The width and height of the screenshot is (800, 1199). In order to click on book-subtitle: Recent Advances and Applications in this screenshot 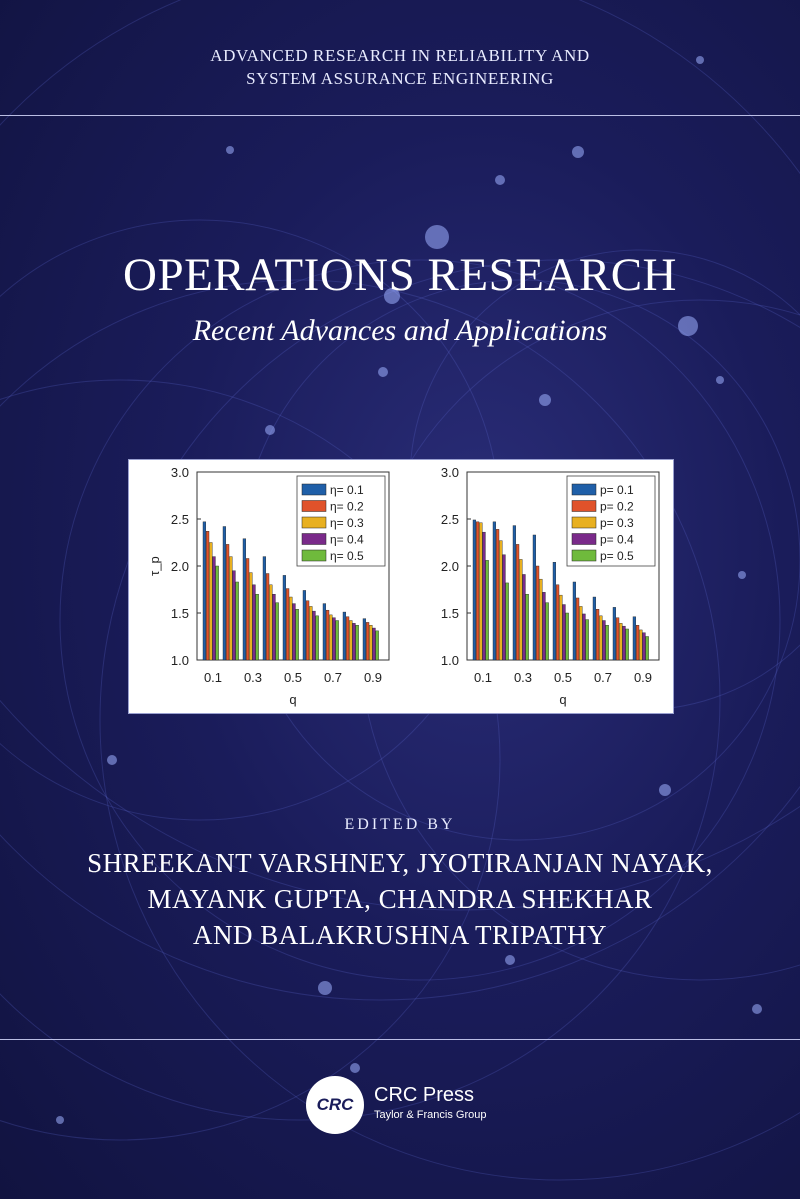, I will do `click(400, 330)`.